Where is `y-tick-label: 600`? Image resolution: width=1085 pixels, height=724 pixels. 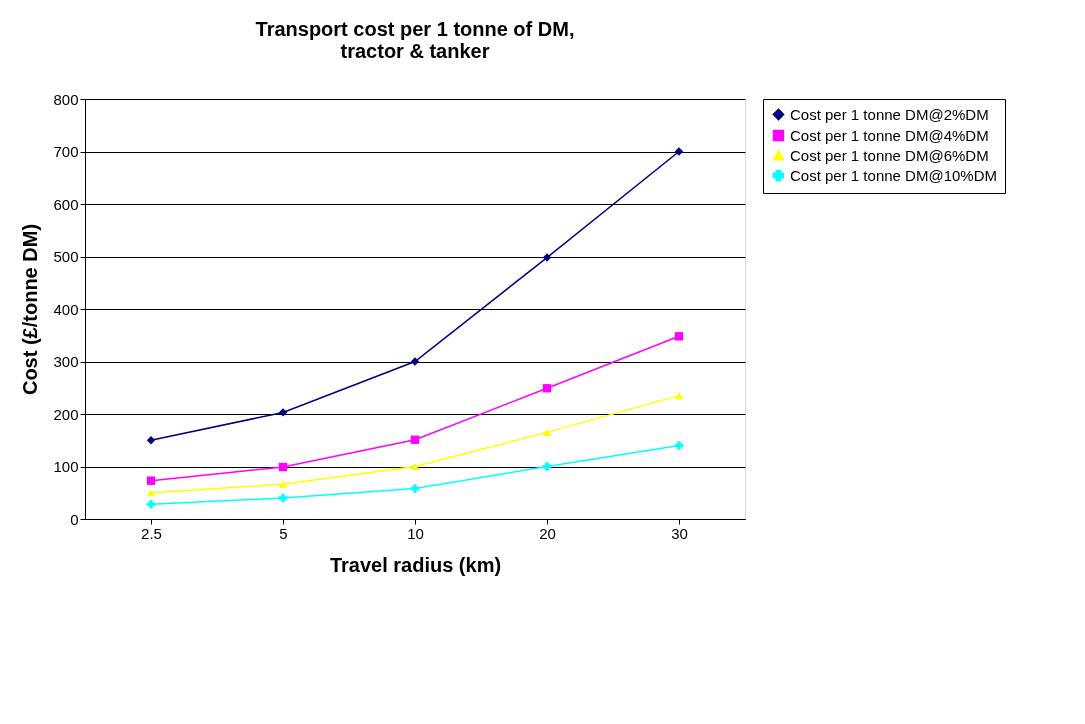 y-tick-label: 600 is located at coordinates (66, 204).